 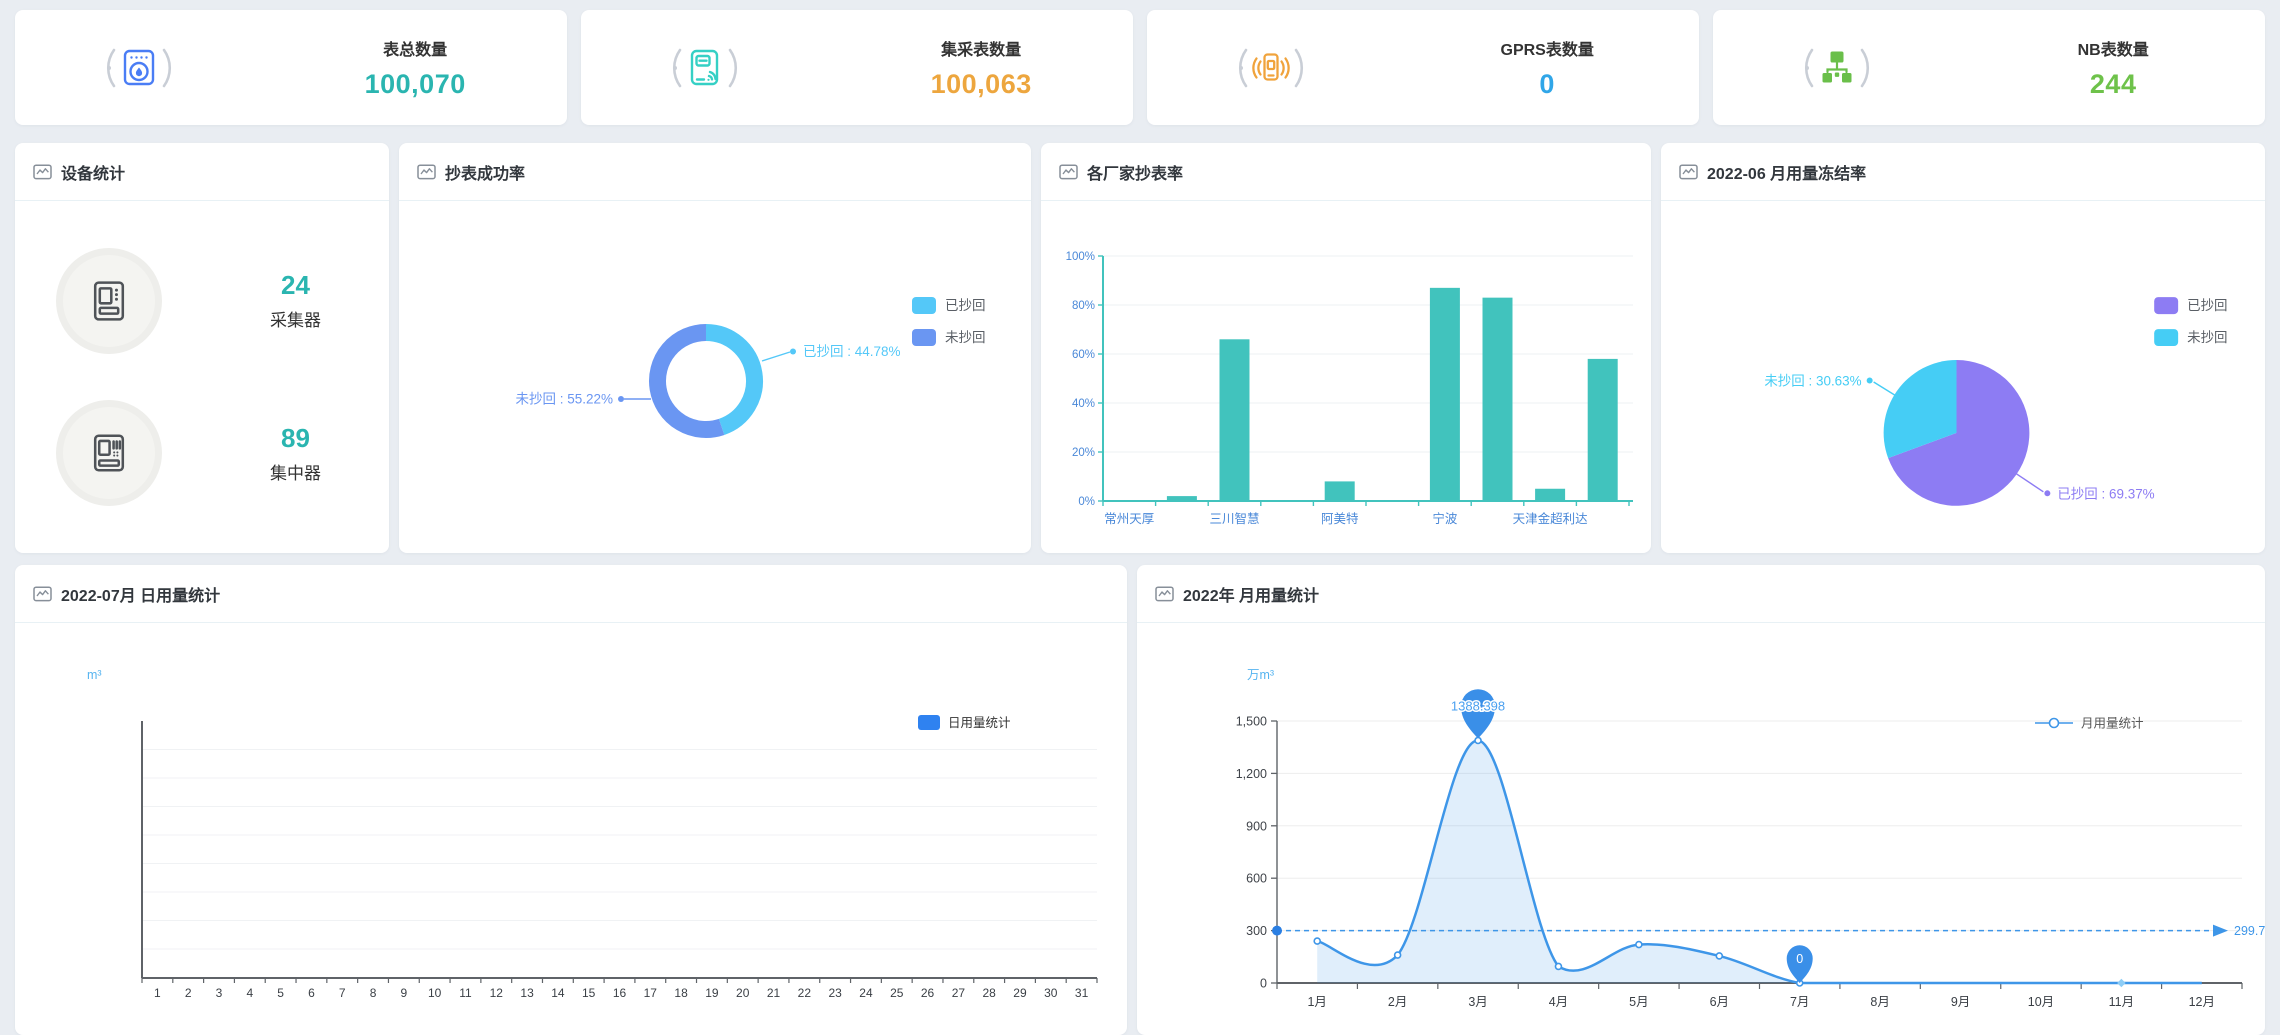 I want to click on pie-label-right: 已抄回 : 69.37%, so click(x=2085, y=487).